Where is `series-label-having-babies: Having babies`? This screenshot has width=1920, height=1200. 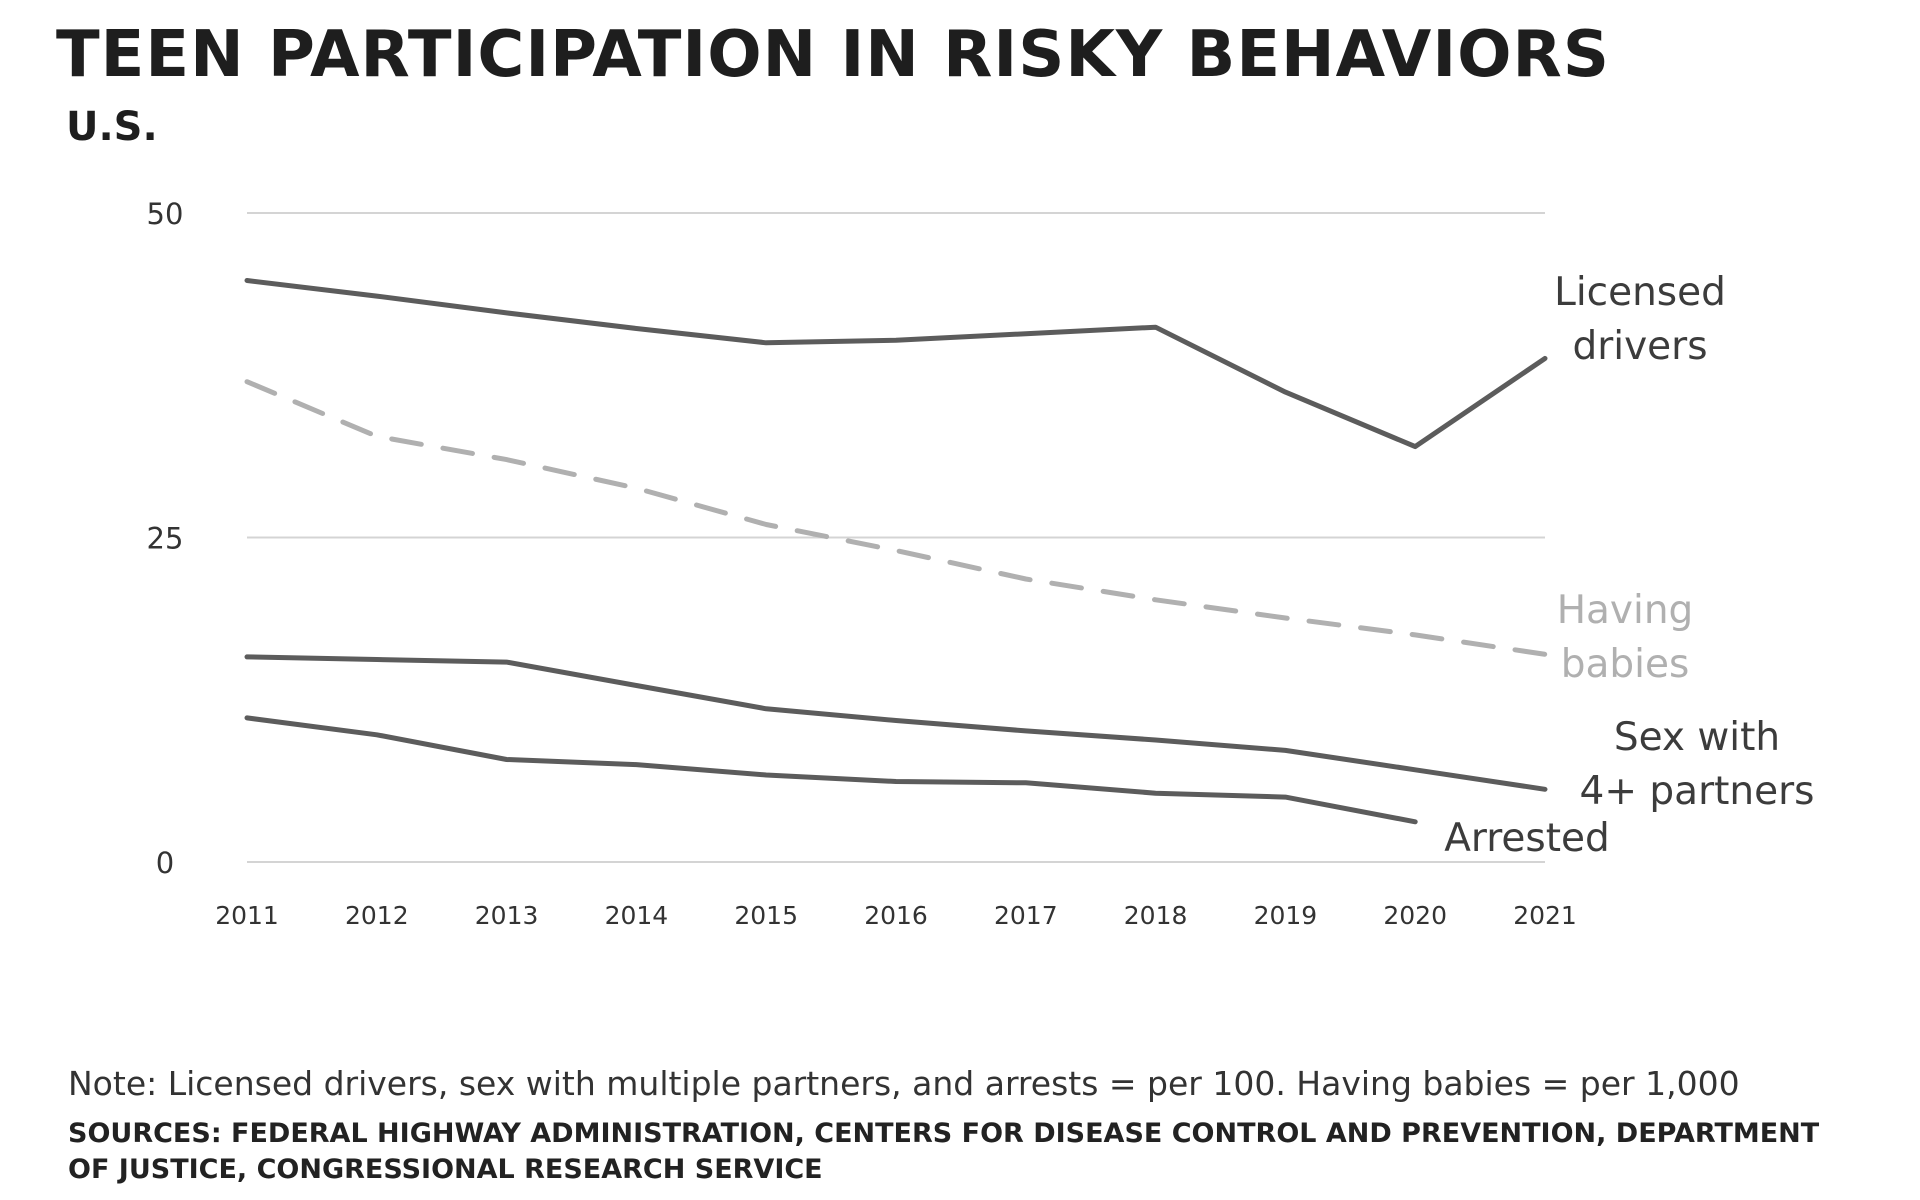
series-label-having-babies: Having babies is located at coordinates (1625, 637).